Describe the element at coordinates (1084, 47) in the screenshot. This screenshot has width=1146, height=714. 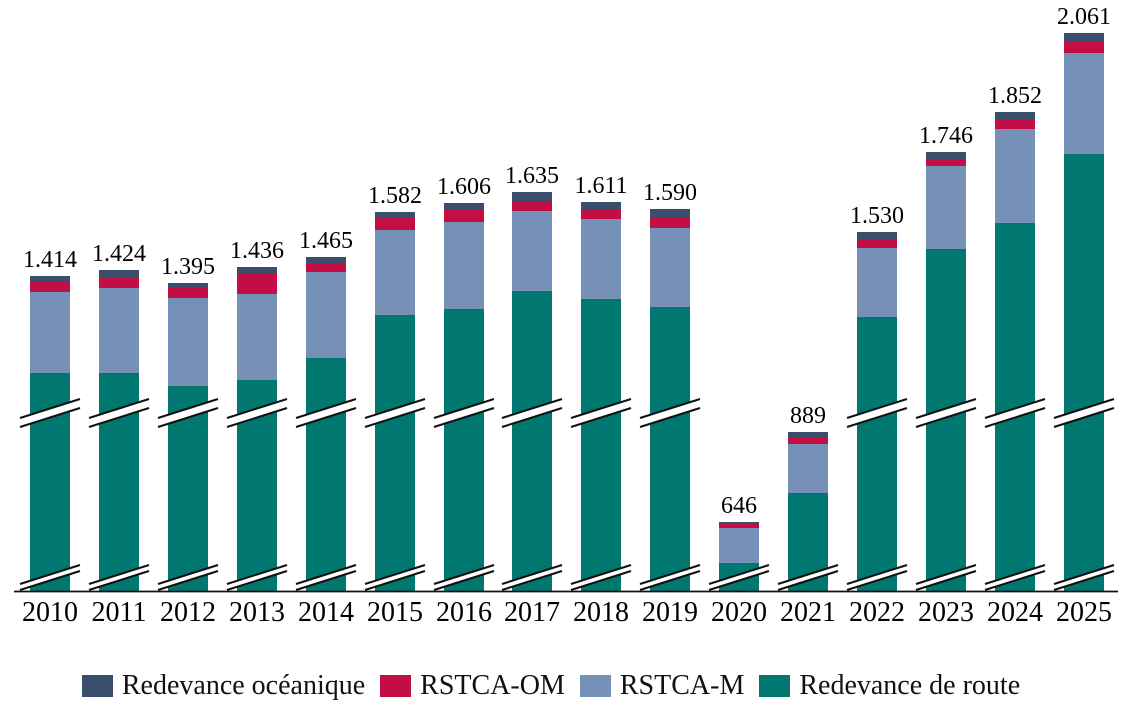
I see `bar-segment-rstca-om-2025` at that location.